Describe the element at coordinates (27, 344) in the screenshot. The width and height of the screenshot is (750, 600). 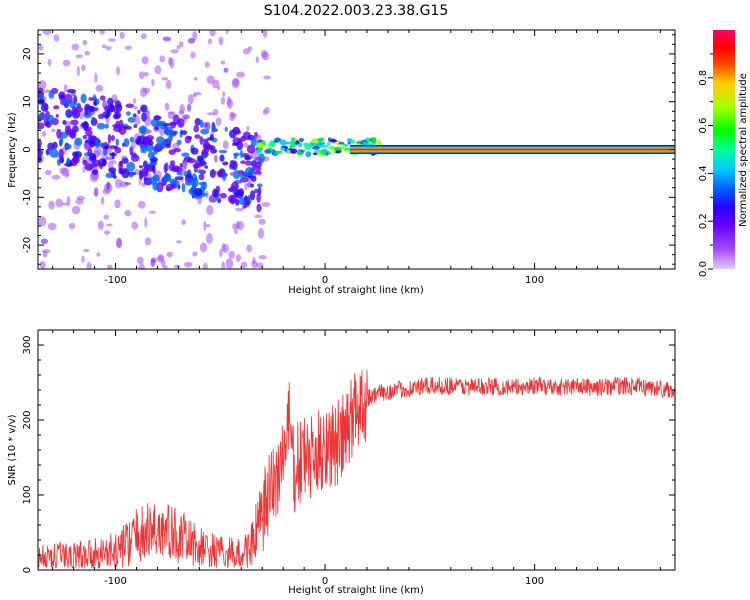
I see `snr-ytick-label: 300` at that location.